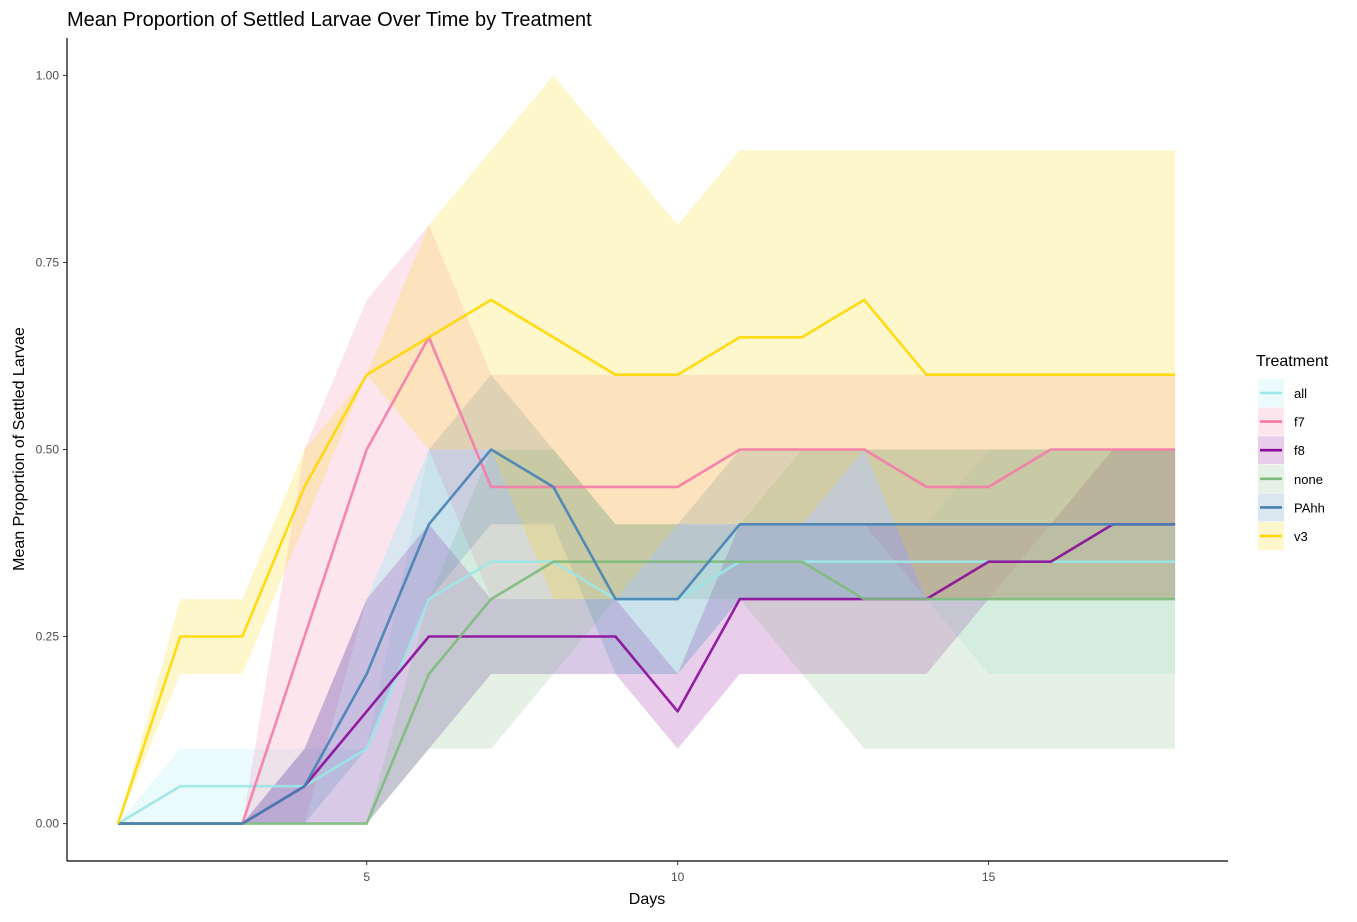  I want to click on x-tick-label: 10, so click(678, 877).